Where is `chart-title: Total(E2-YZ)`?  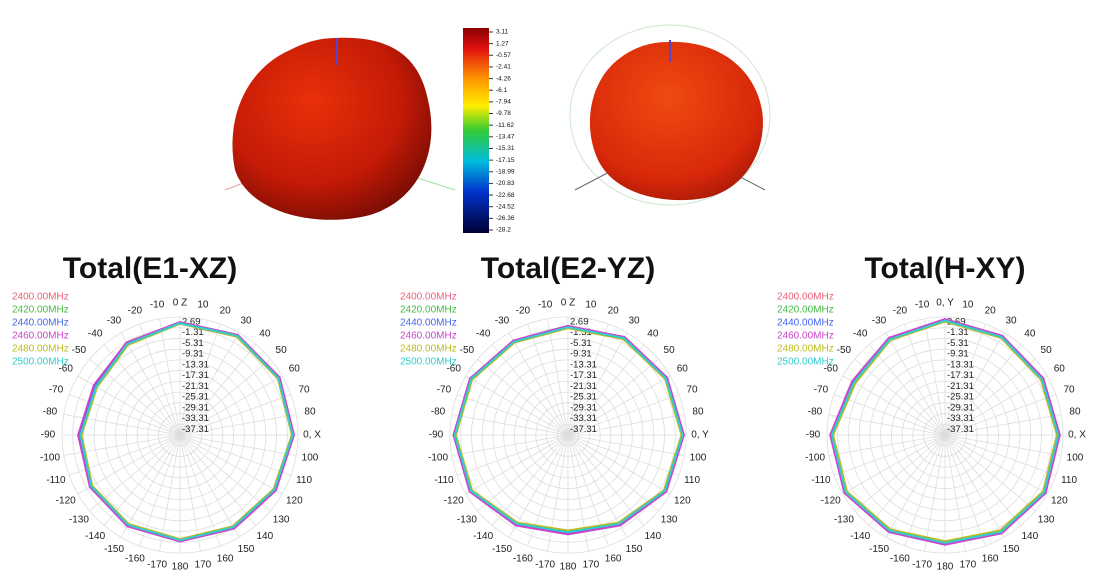 chart-title: Total(E2-YZ) is located at coordinates (568, 268).